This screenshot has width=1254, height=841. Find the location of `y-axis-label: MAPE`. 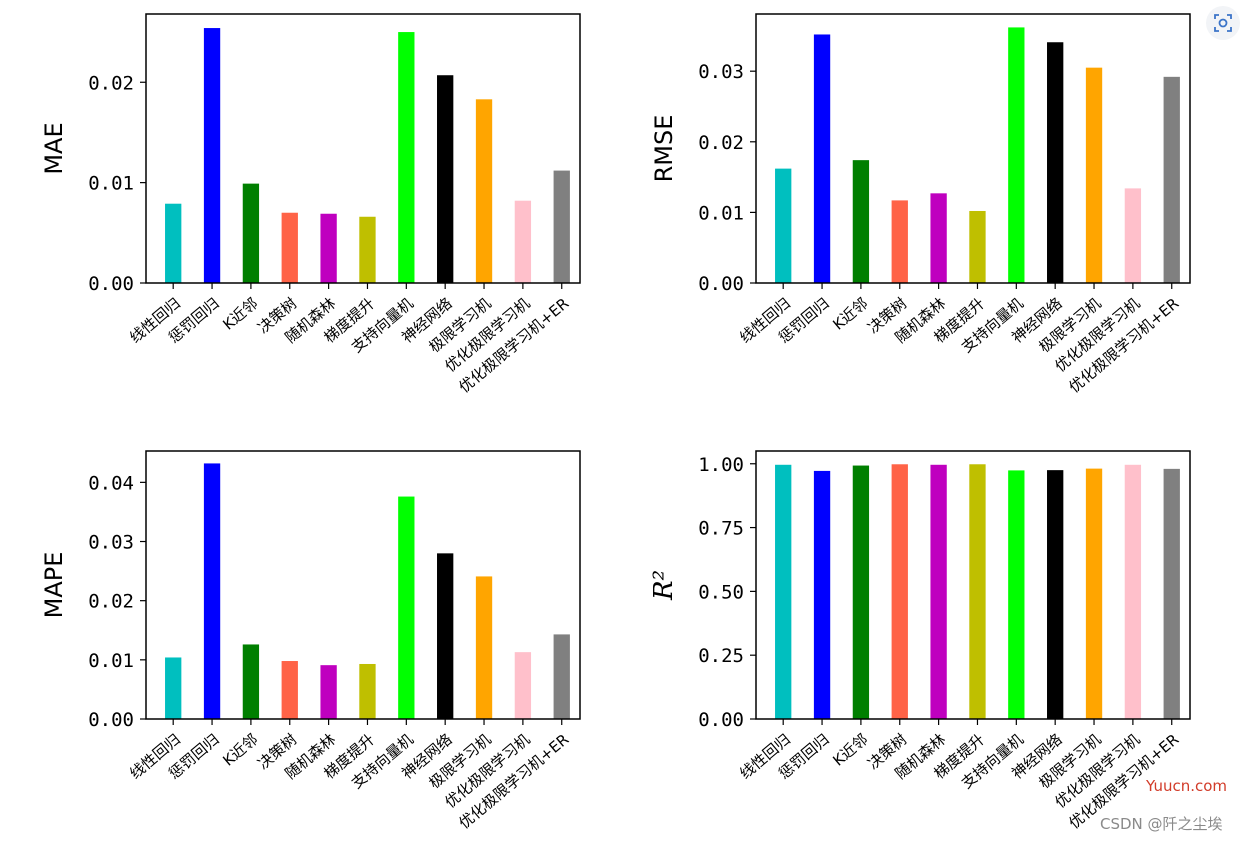

y-axis-label: MAPE is located at coordinates (54, 585).